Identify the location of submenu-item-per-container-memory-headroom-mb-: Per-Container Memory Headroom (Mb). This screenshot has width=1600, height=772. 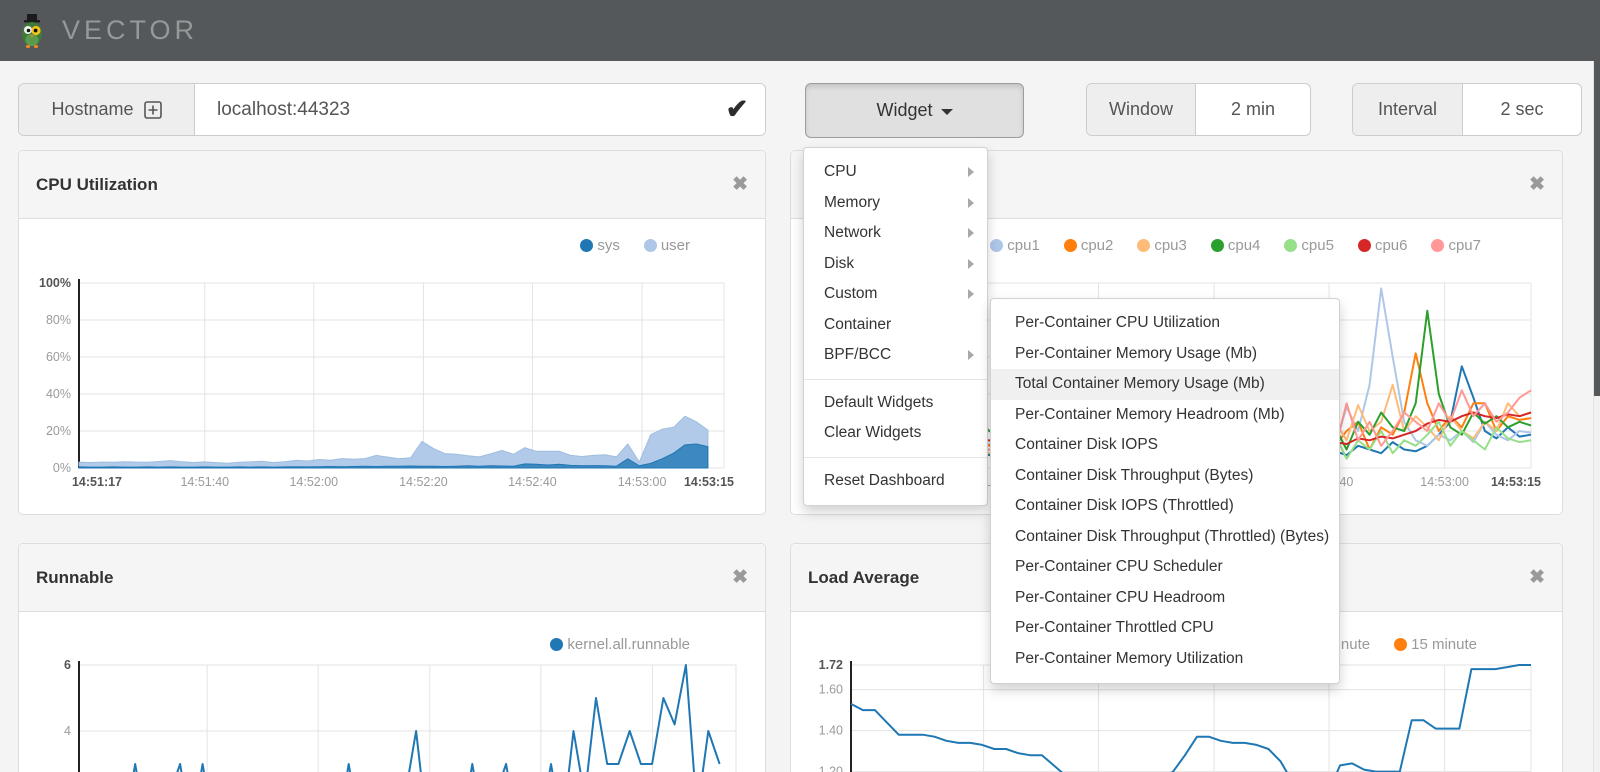
(1150, 414).